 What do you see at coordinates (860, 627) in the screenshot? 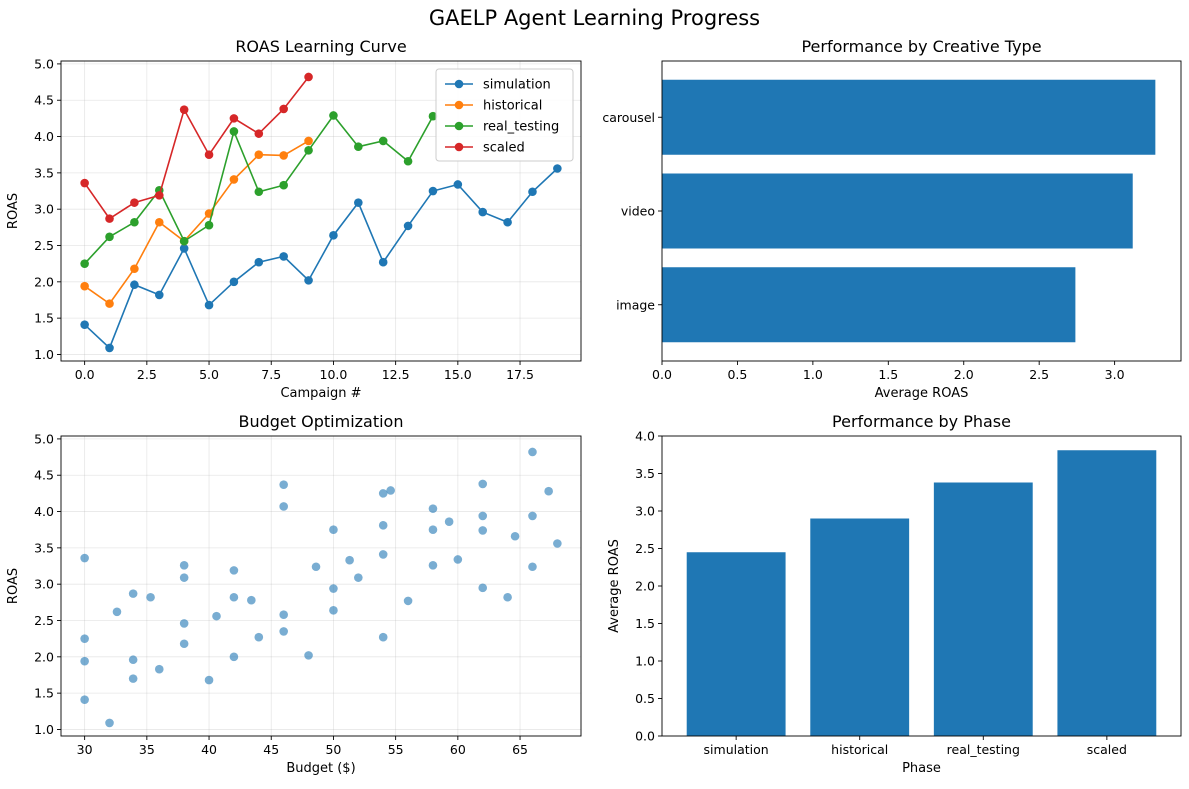
I see `bar-historical` at bounding box center [860, 627].